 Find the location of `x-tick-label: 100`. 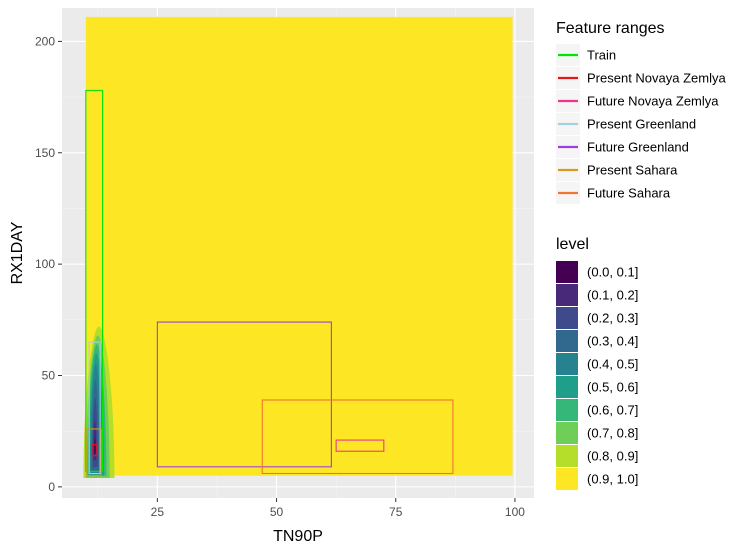

x-tick-label: 100 is located at coordinates (515, 512).